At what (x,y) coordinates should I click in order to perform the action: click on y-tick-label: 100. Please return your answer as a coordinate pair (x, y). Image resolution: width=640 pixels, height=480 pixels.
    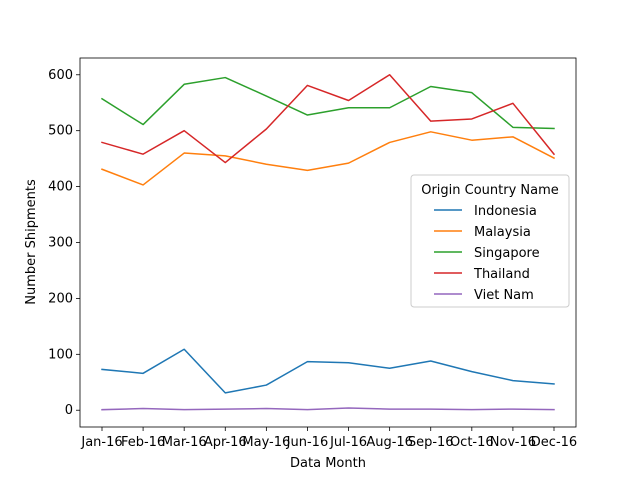
    Looking at the image, I should click on (60, 354).